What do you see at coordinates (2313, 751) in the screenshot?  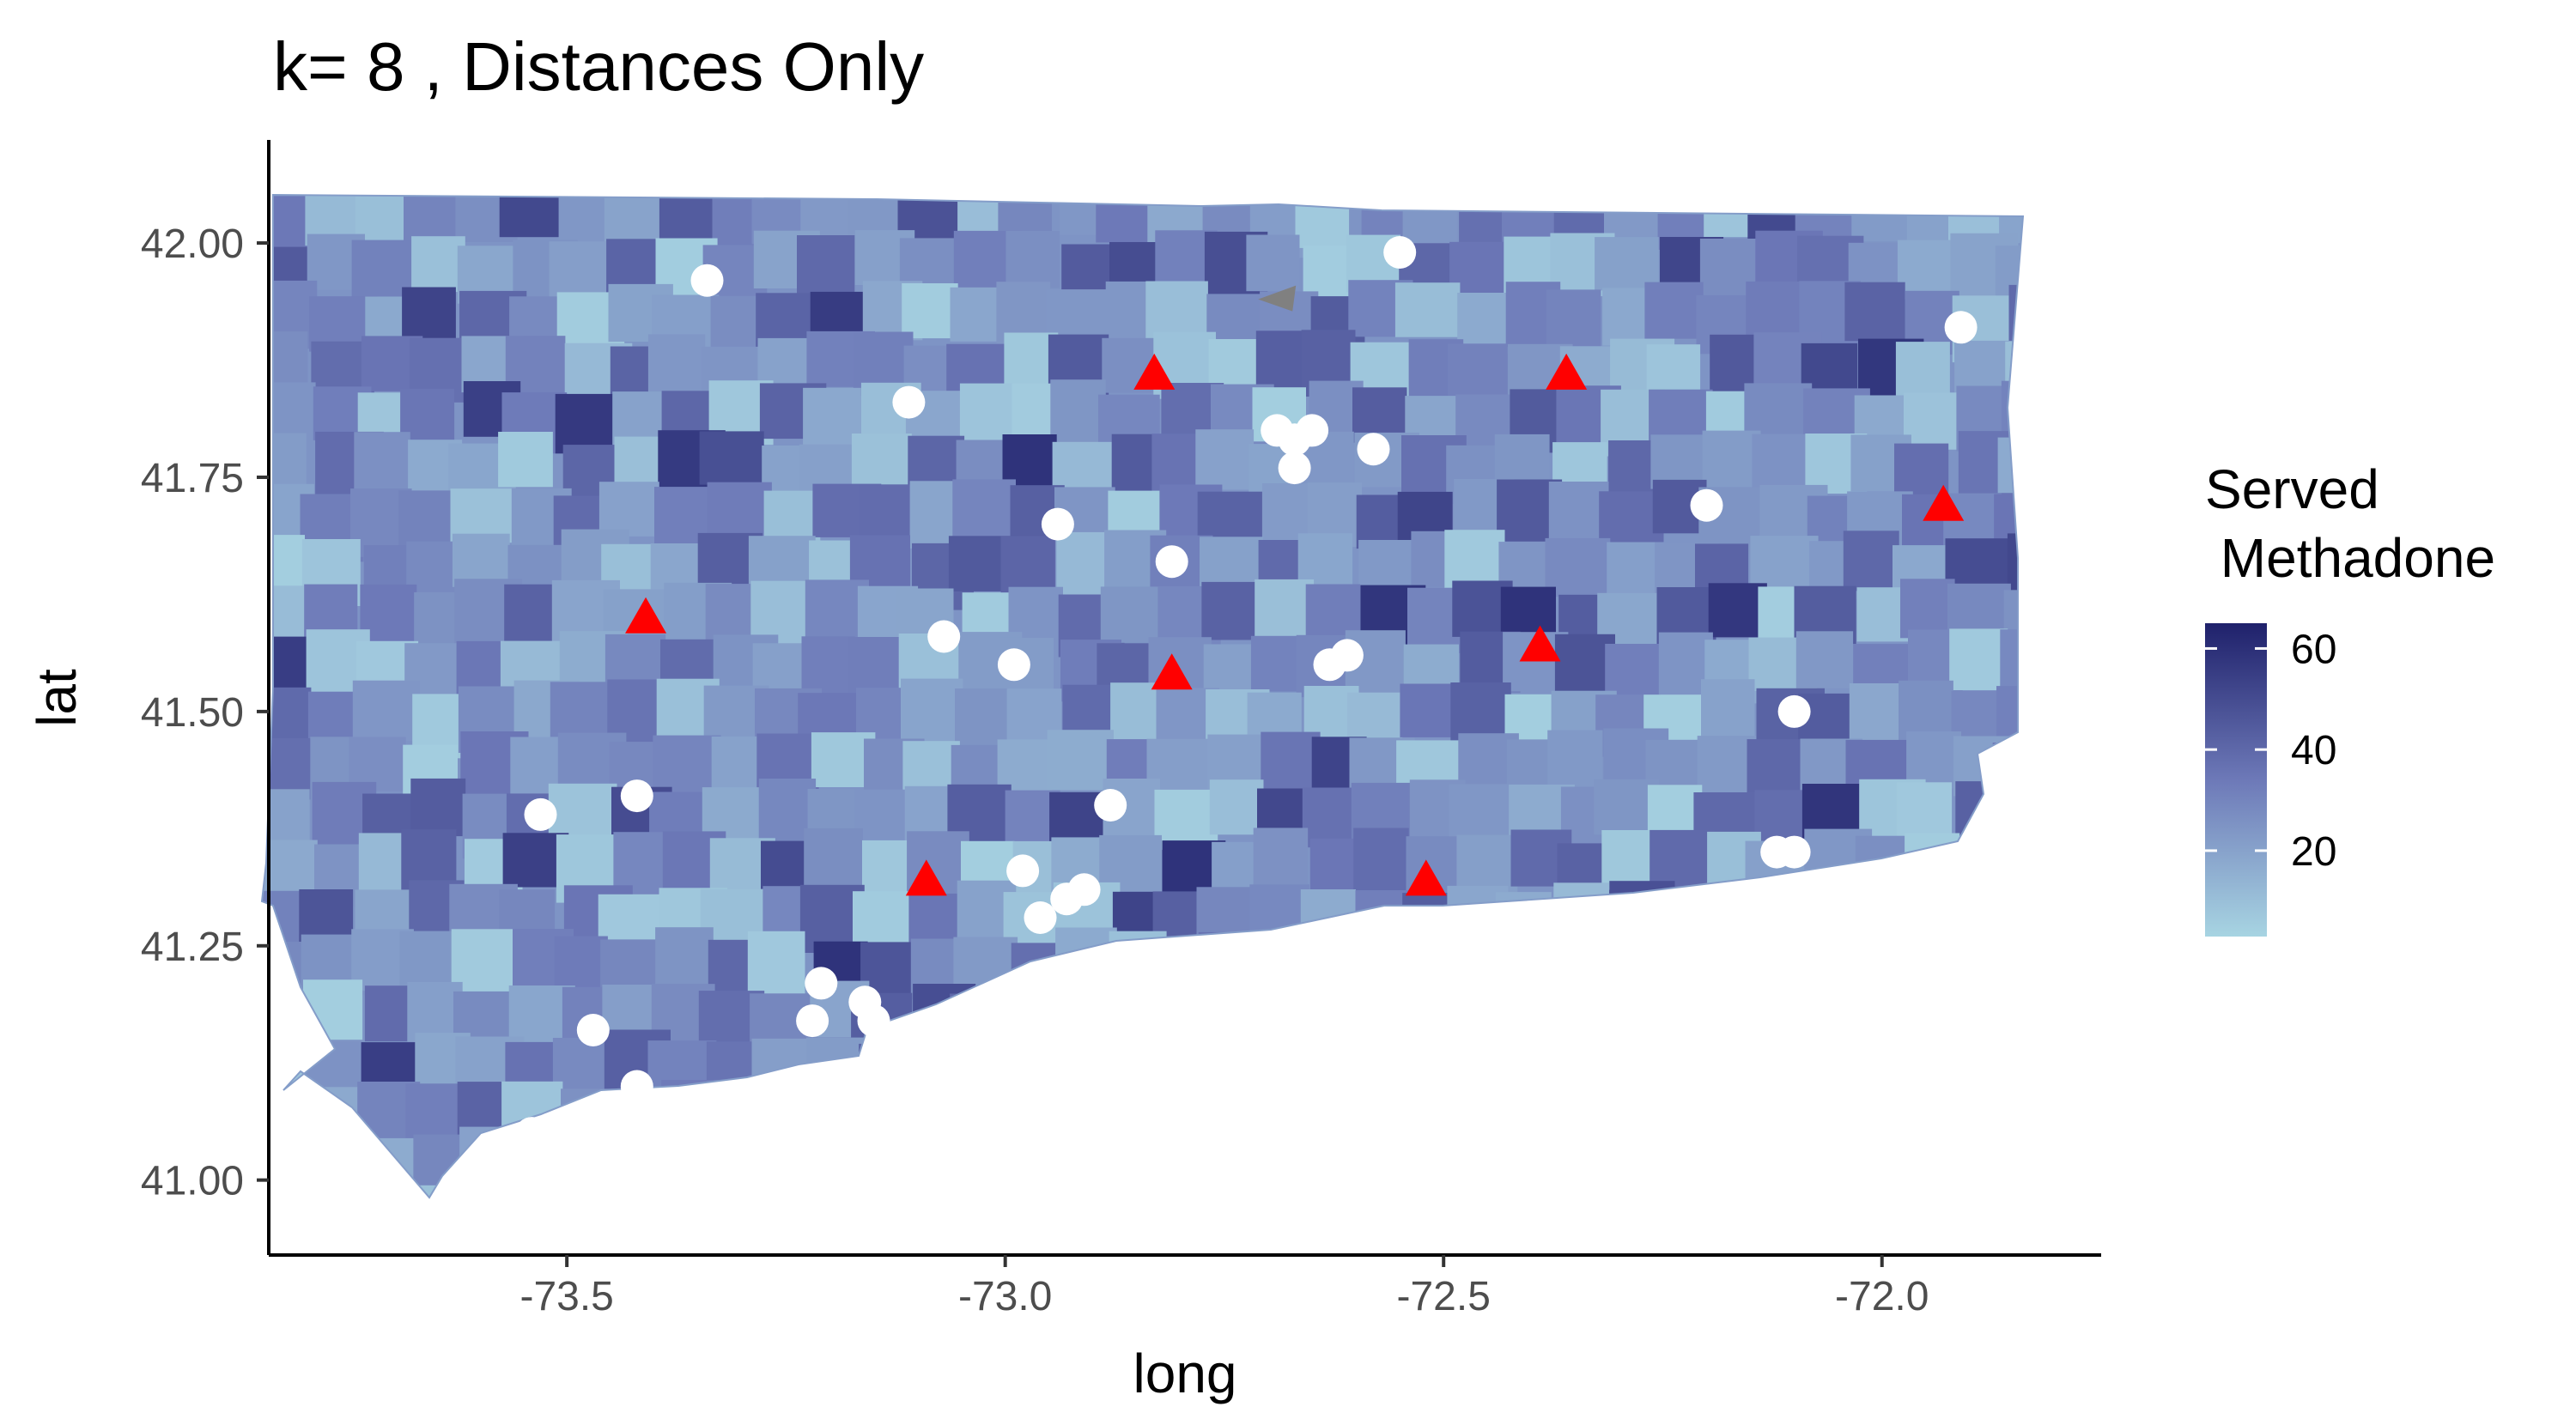 I see `legend-tick-label: 40` at bounding box center [2313, 751].